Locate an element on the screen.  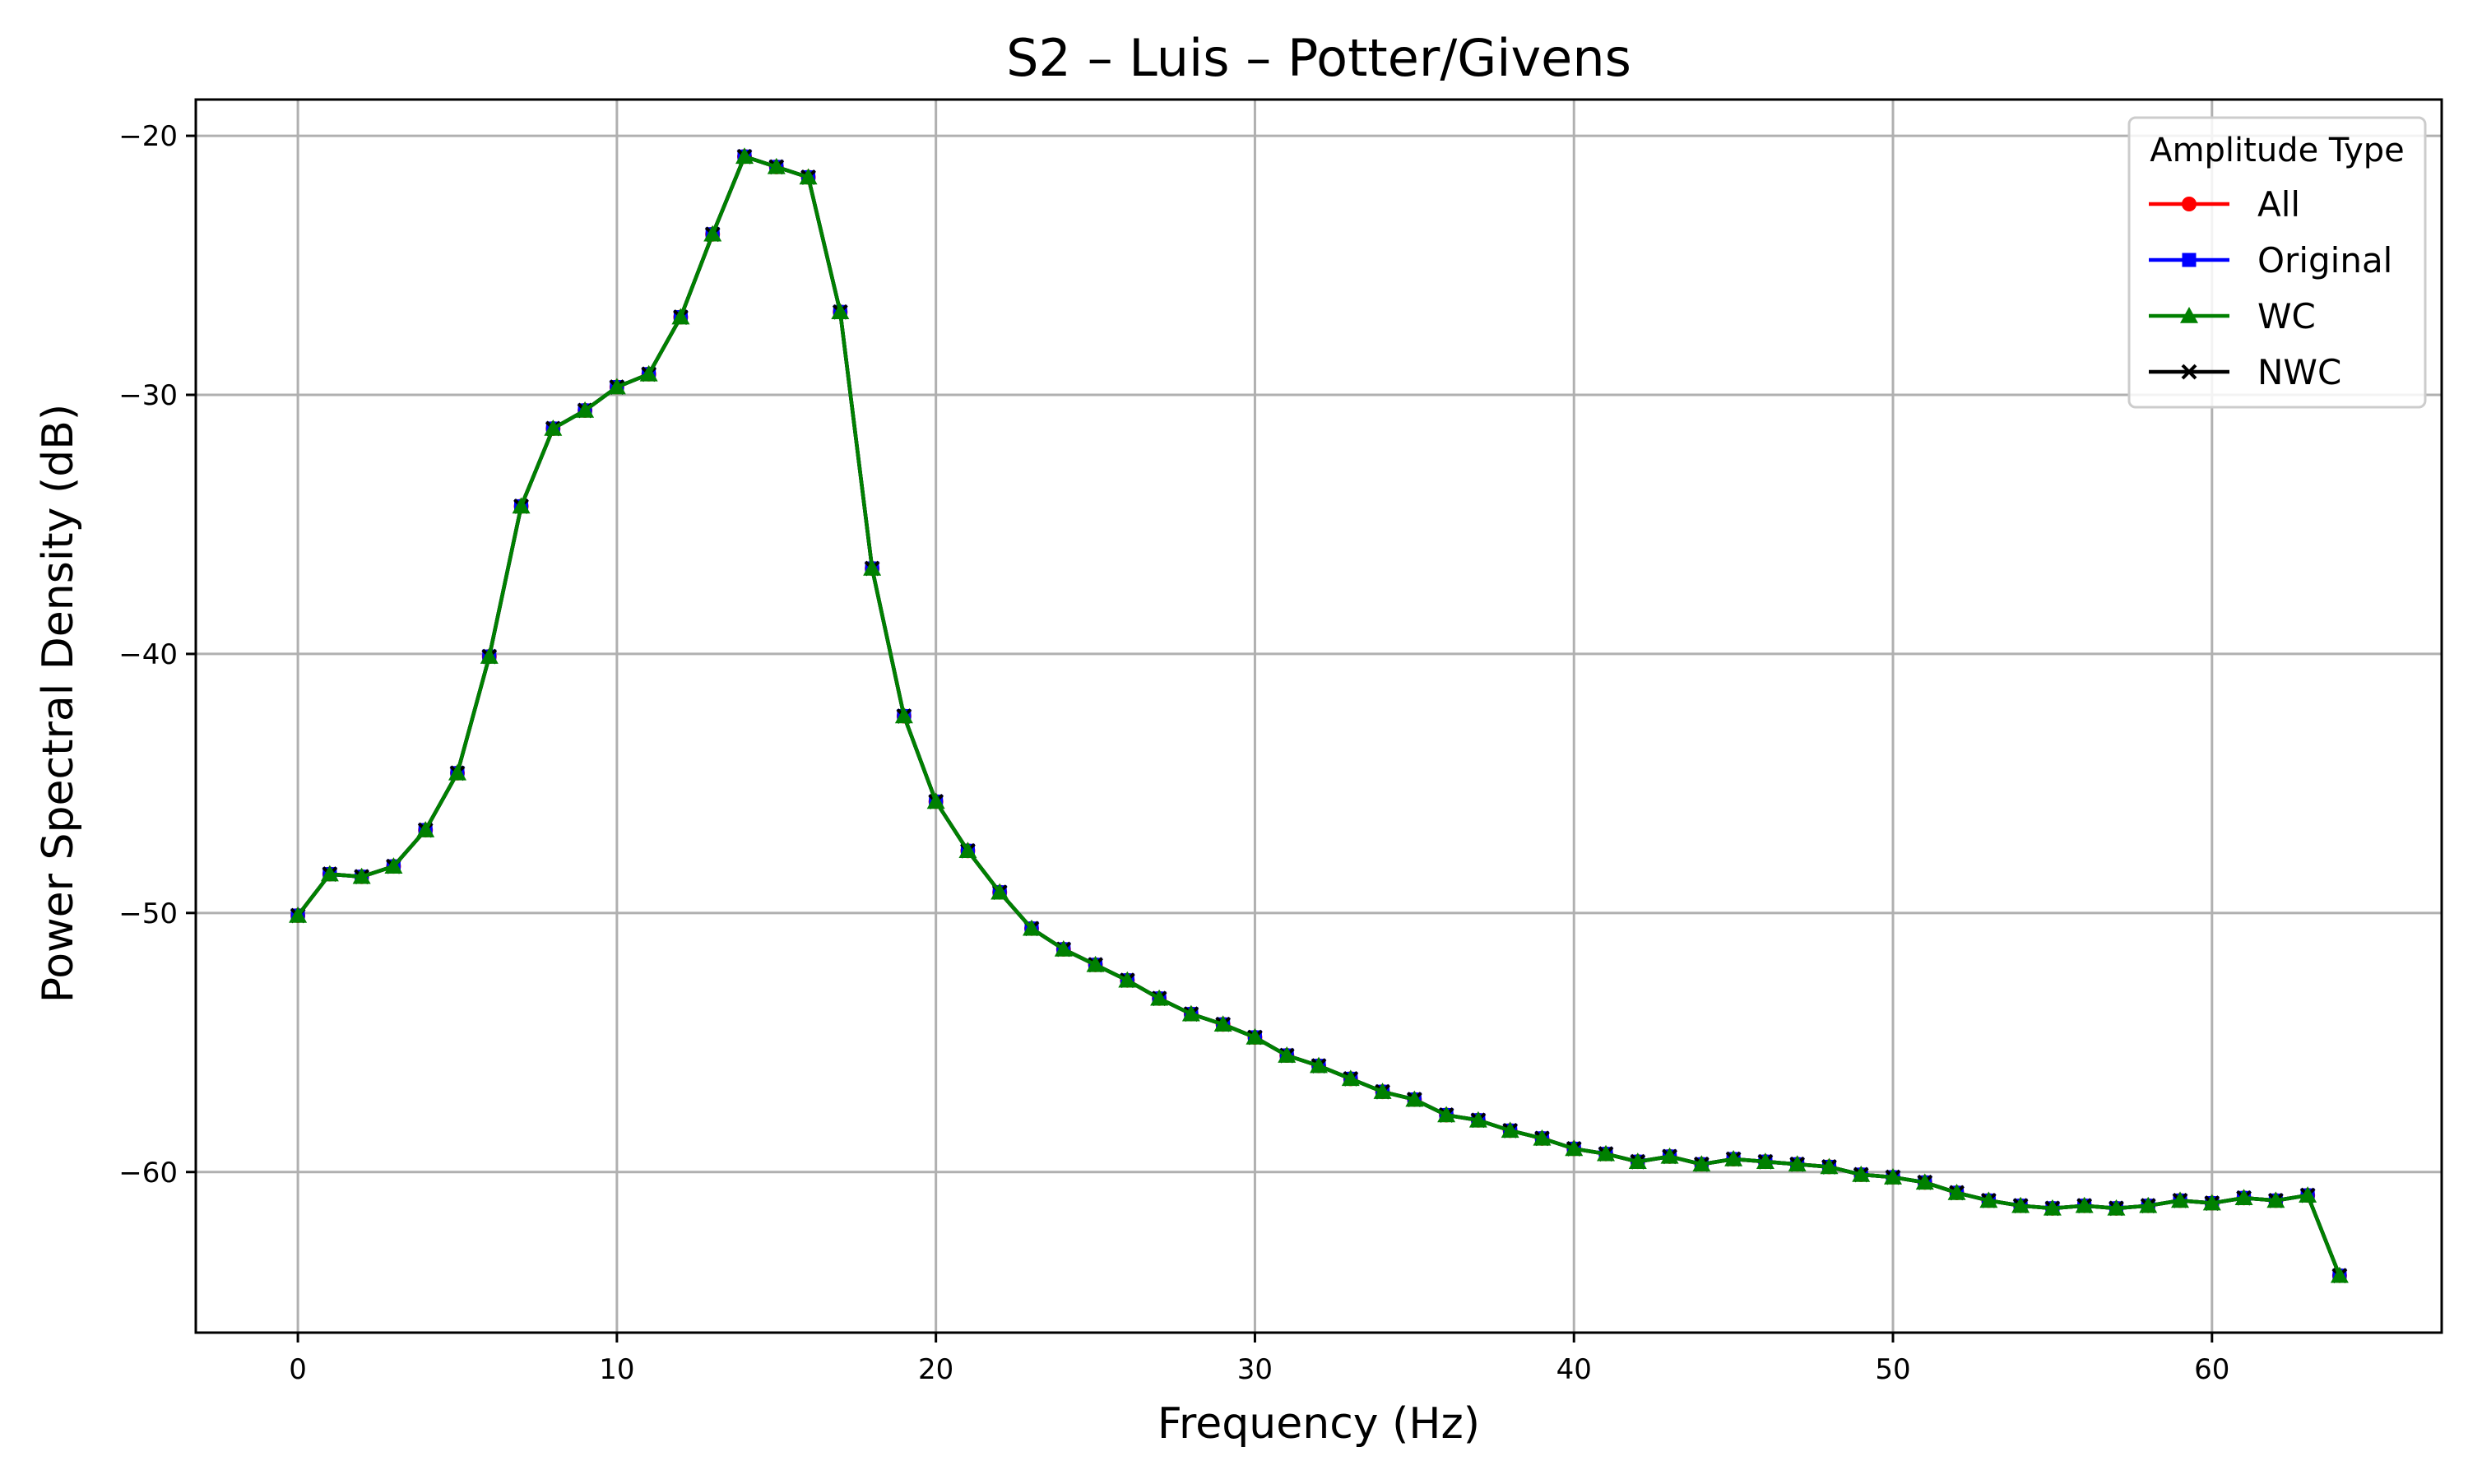
legend-marker-wc is located at coordinates (2189, 315).